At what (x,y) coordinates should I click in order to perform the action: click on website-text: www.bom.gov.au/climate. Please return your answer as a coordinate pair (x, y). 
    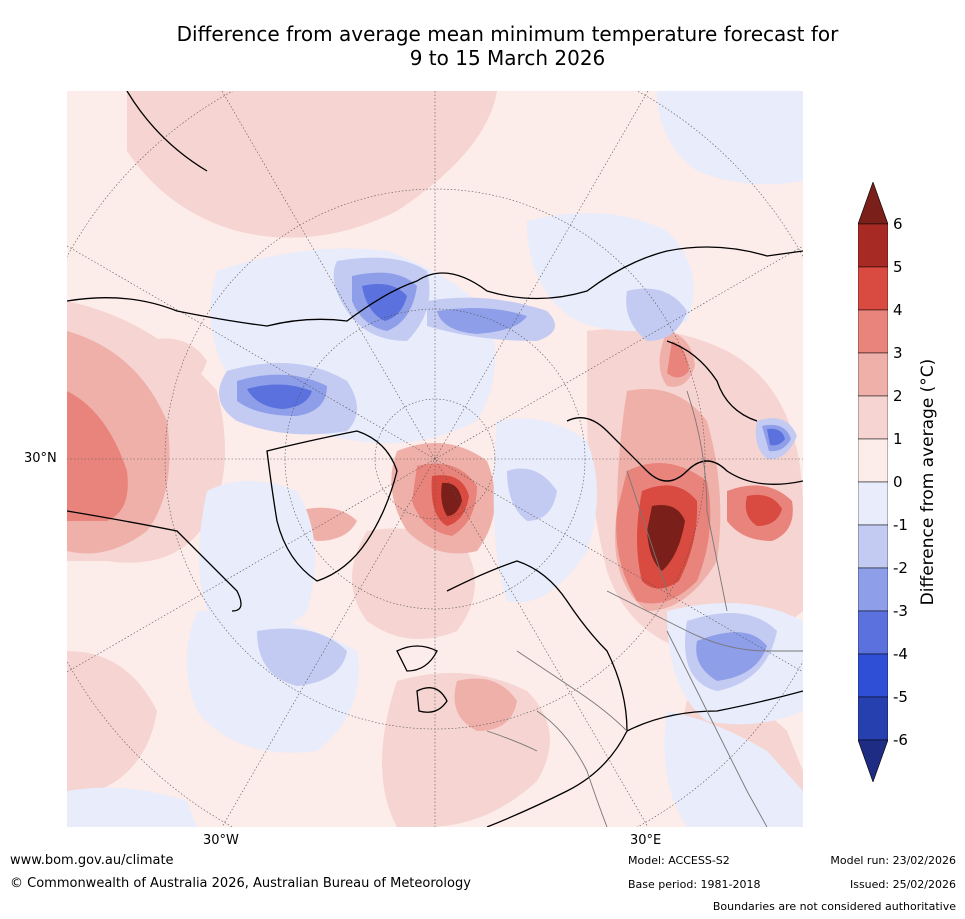
    Looking at the image, I should click on (92, 860).